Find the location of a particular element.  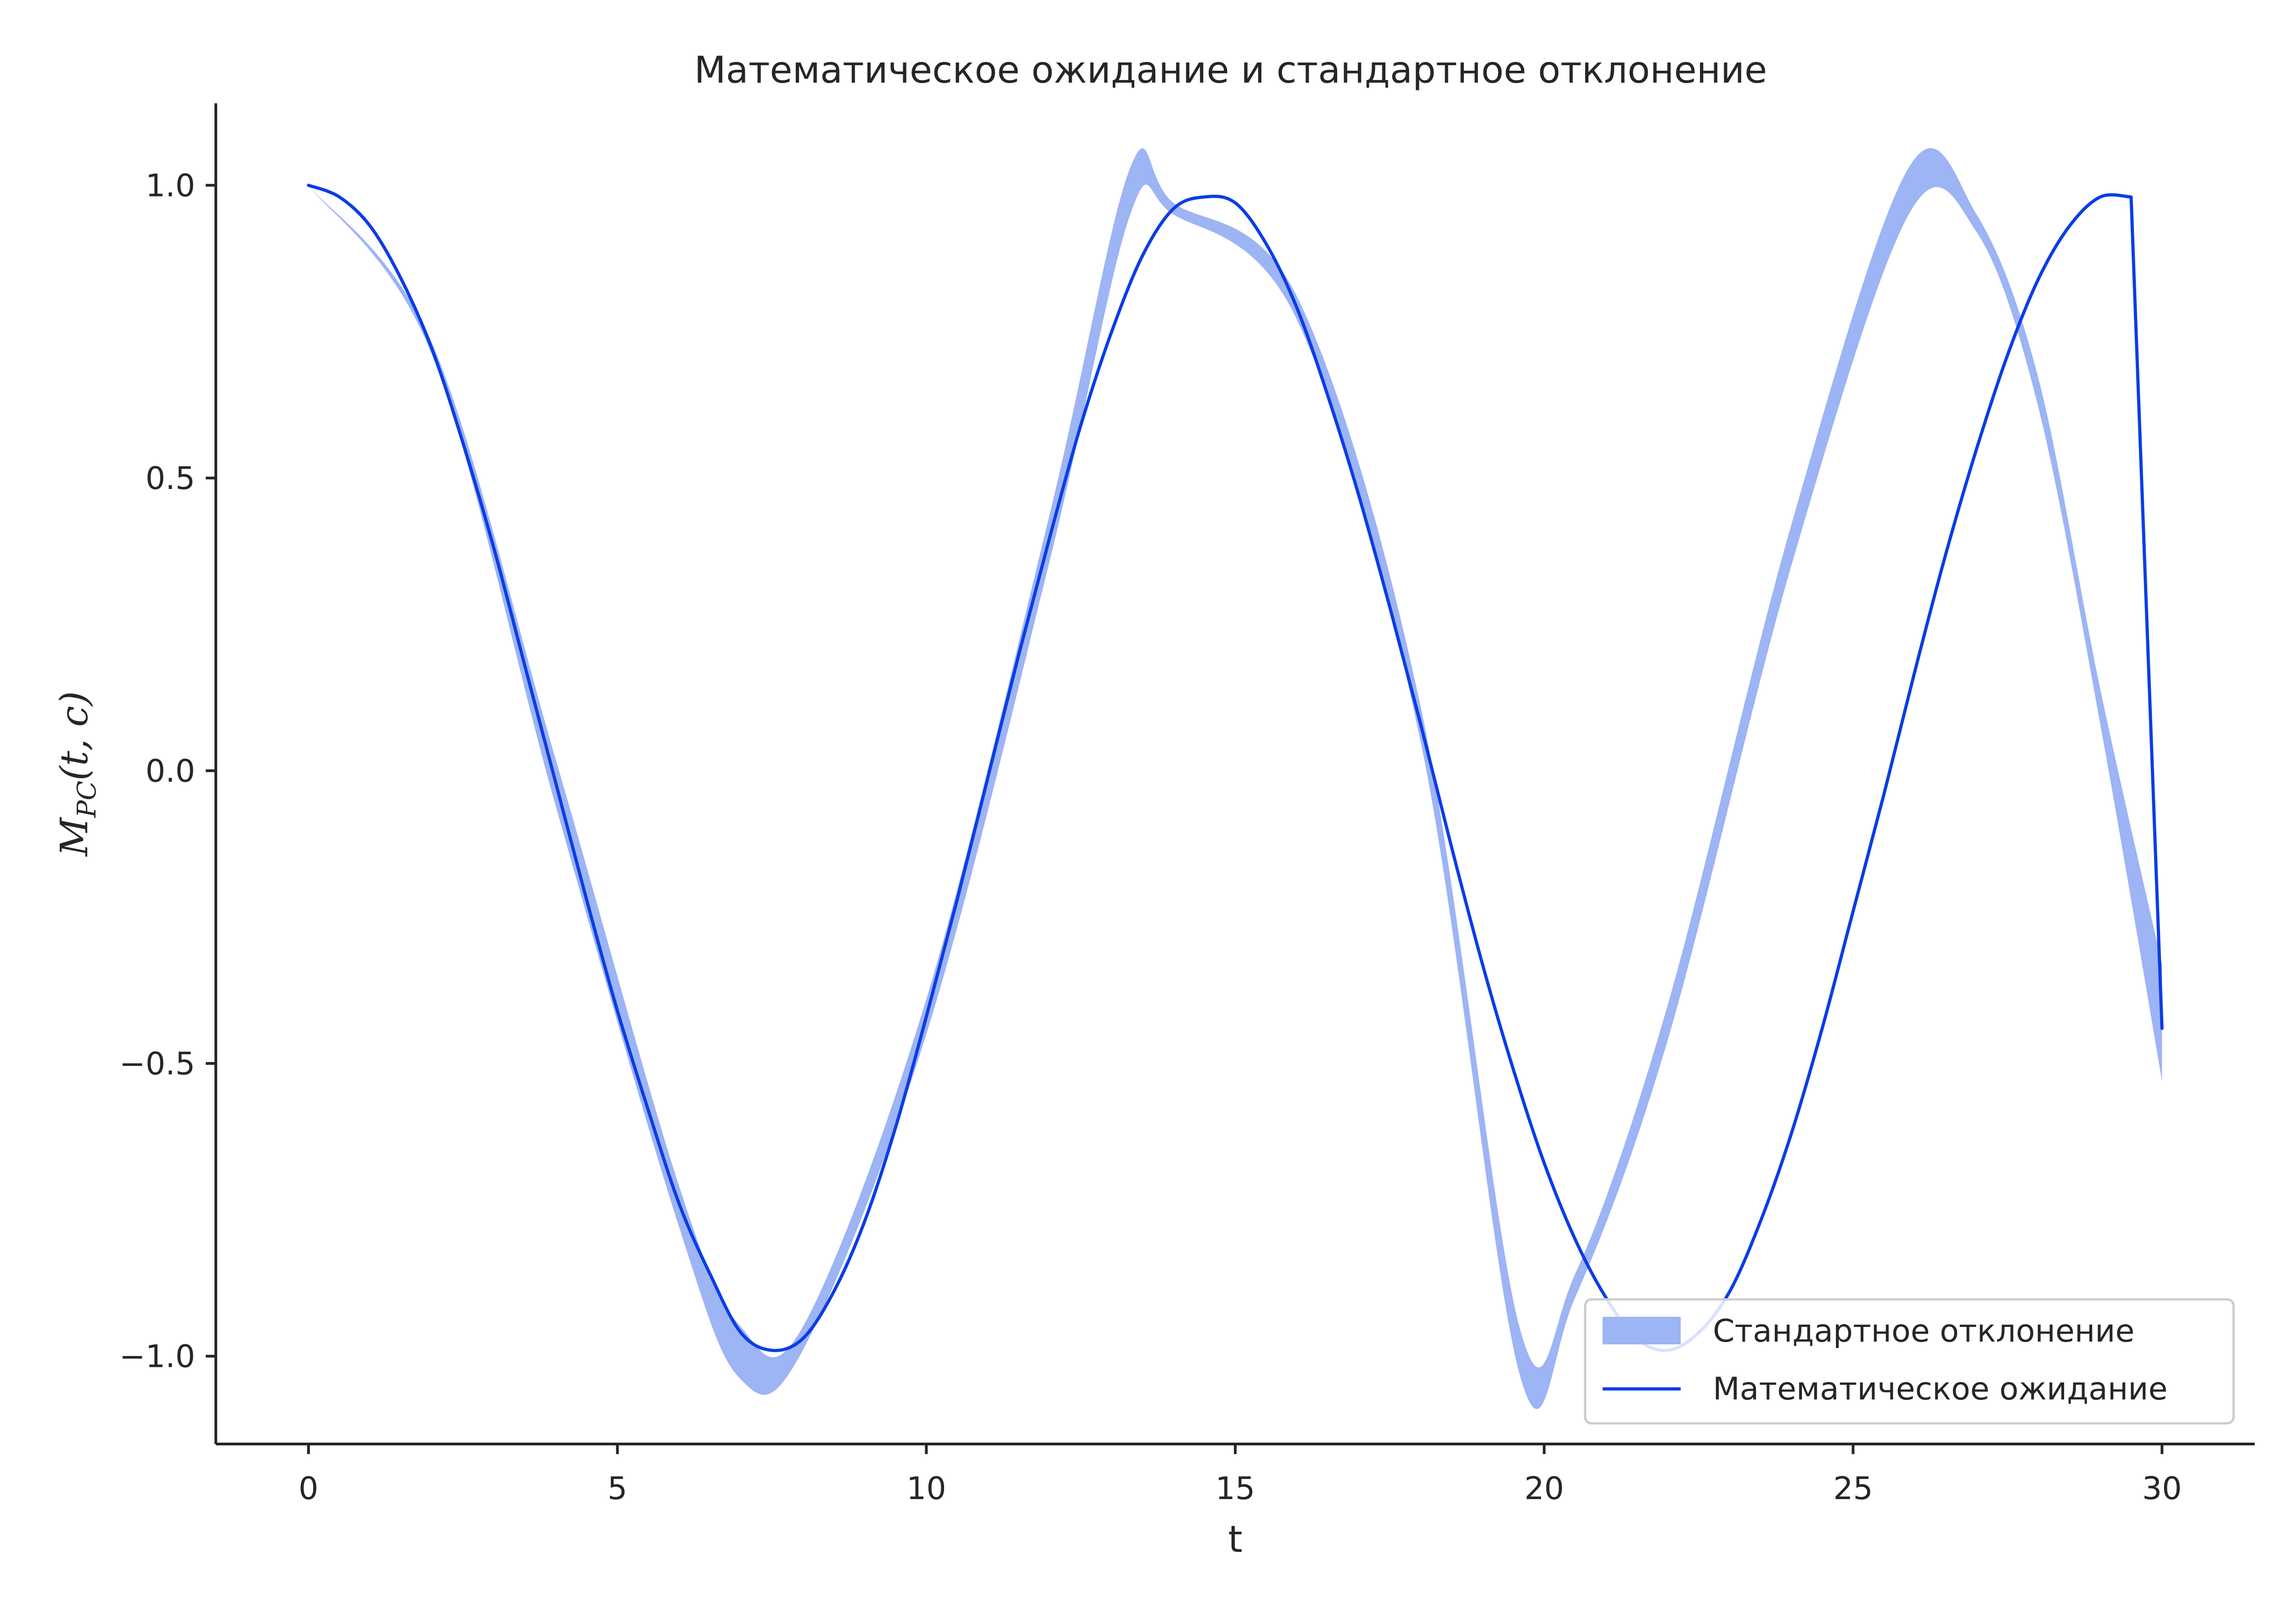

x-tick-label: 25 is located at coordinates (1853, 1489).